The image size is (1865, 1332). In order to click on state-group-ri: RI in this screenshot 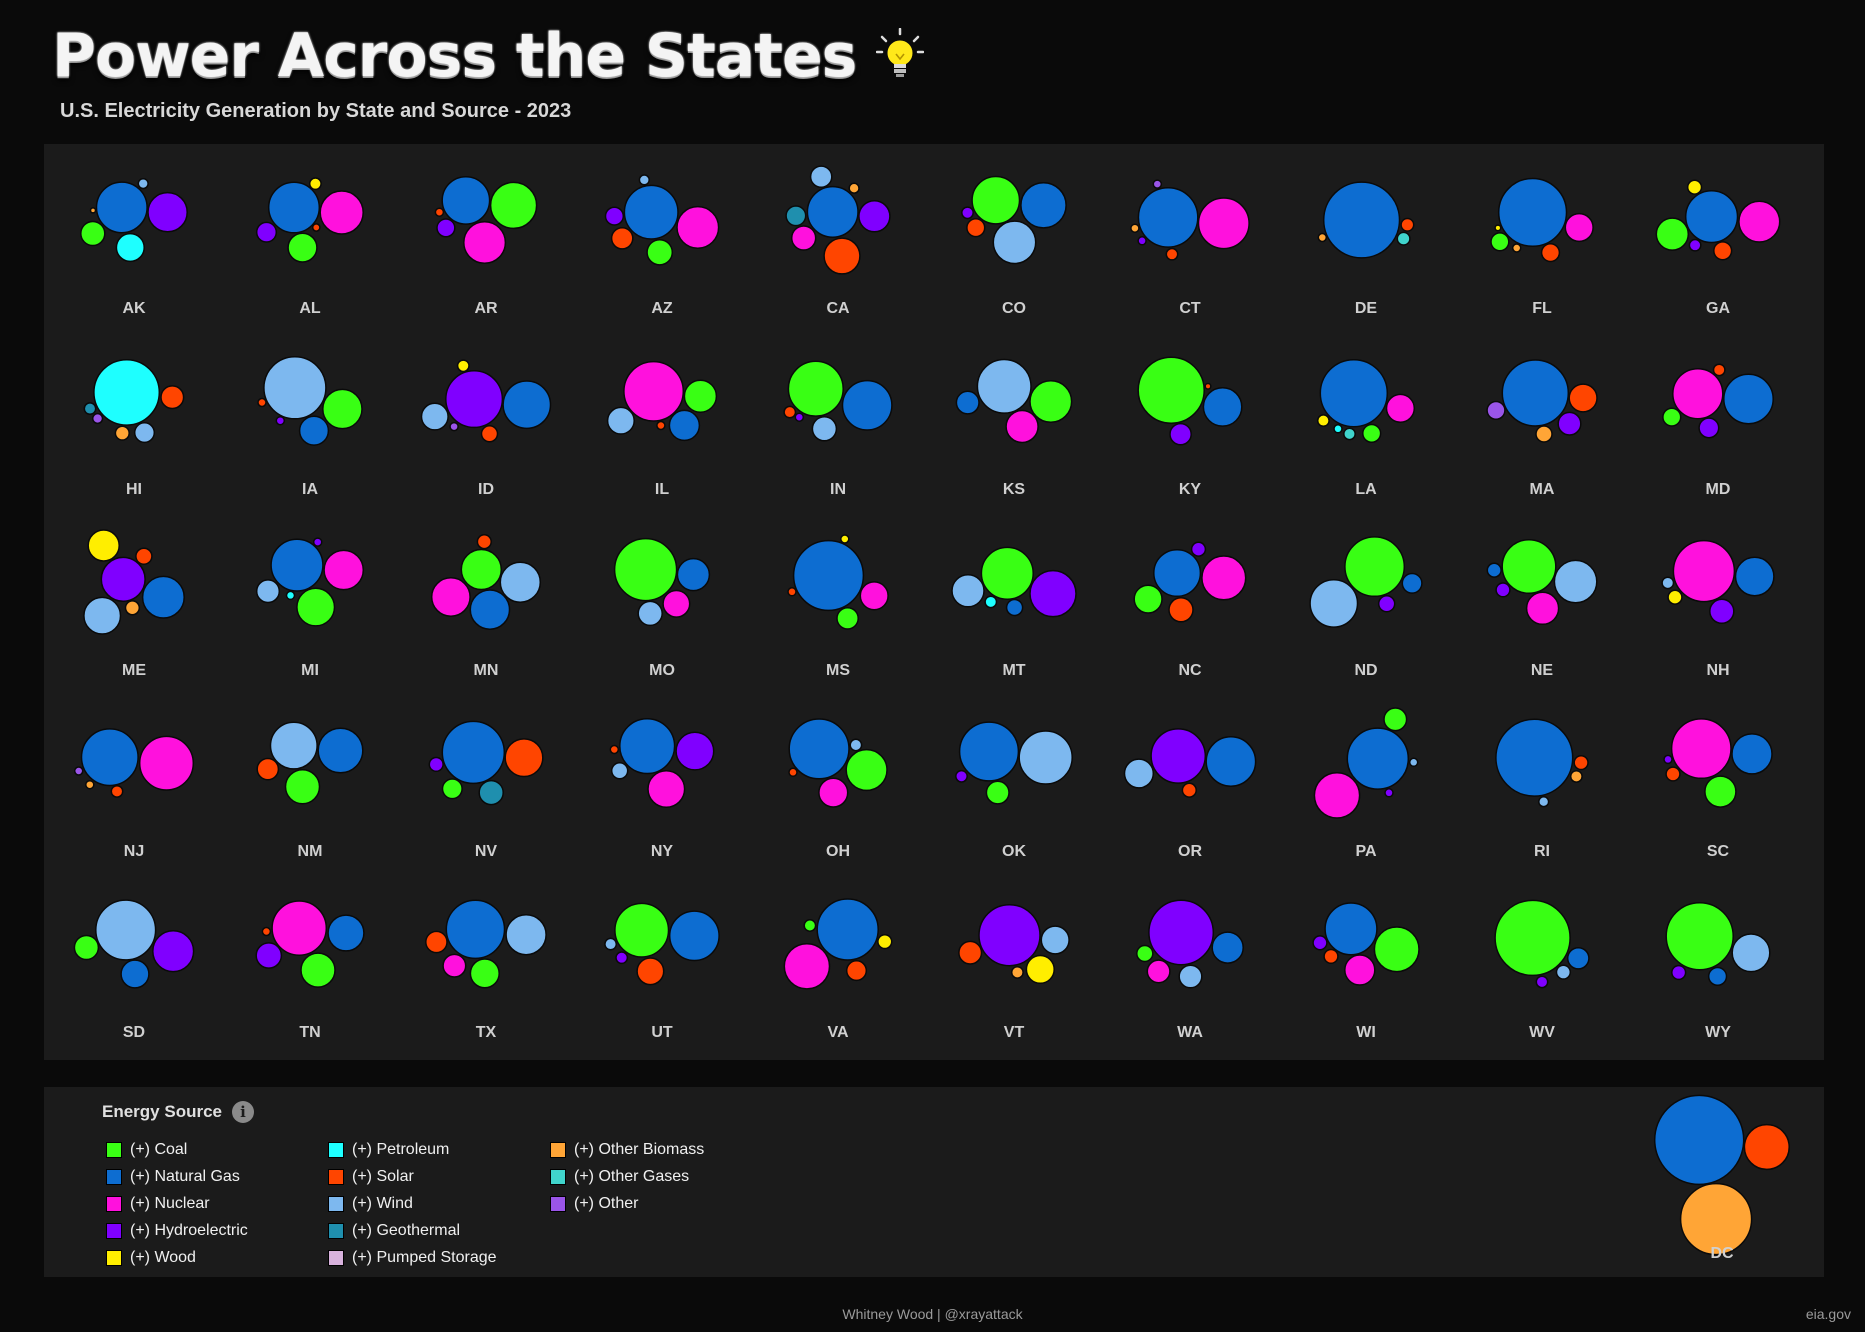, I will do `click(1542, 789)`.